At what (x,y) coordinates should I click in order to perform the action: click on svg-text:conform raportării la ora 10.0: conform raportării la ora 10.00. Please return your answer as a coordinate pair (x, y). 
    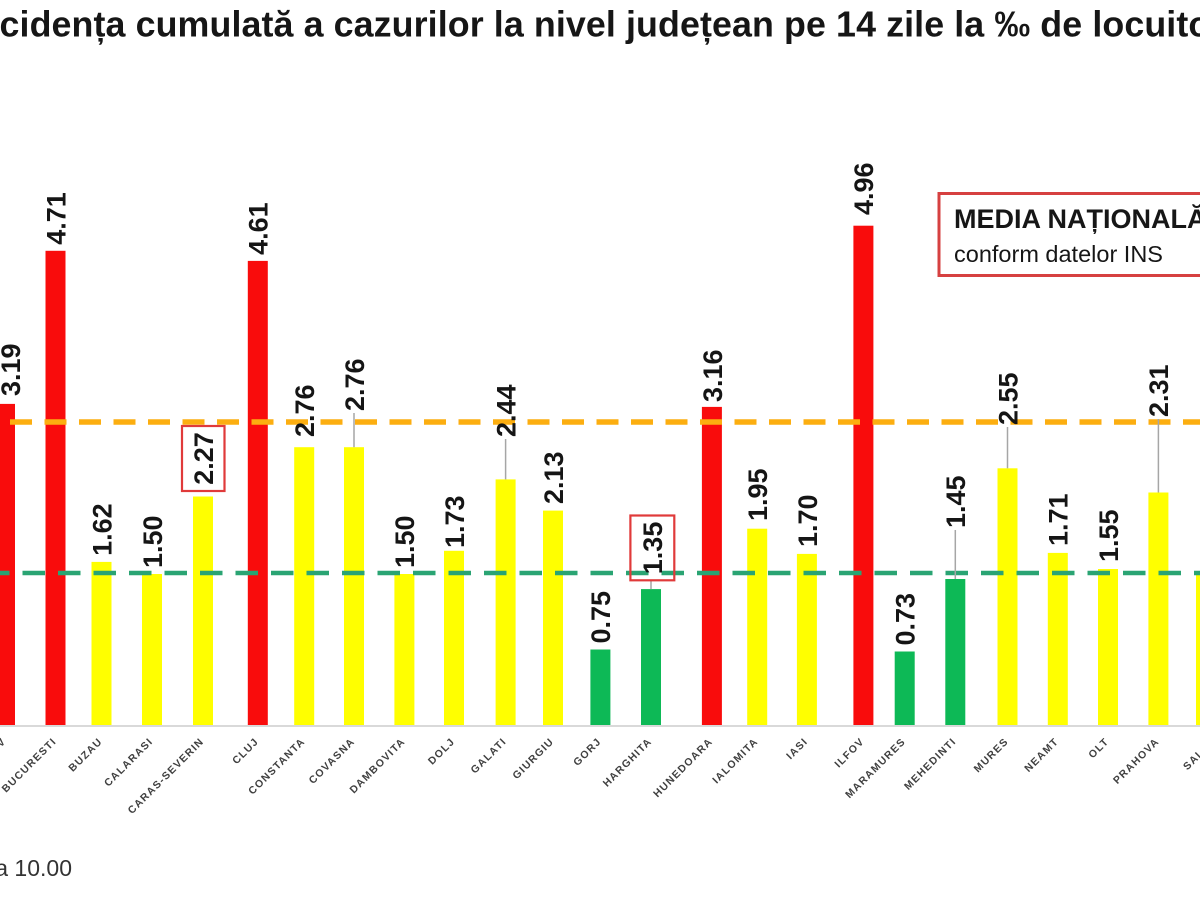
    Looking at the image, I should click on (36, 868).